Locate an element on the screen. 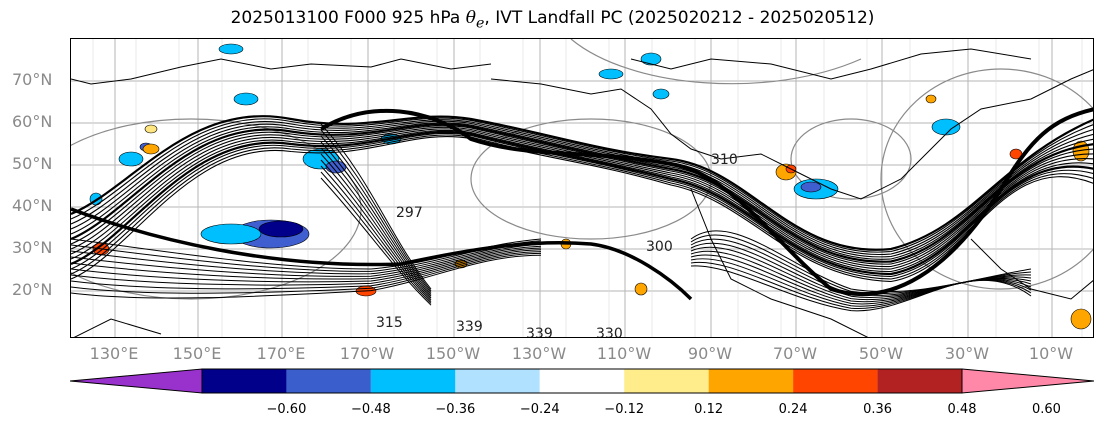 This screenshot has width=1105, height=431. longitude-label: 130°W is located at coordinates (539, 353).